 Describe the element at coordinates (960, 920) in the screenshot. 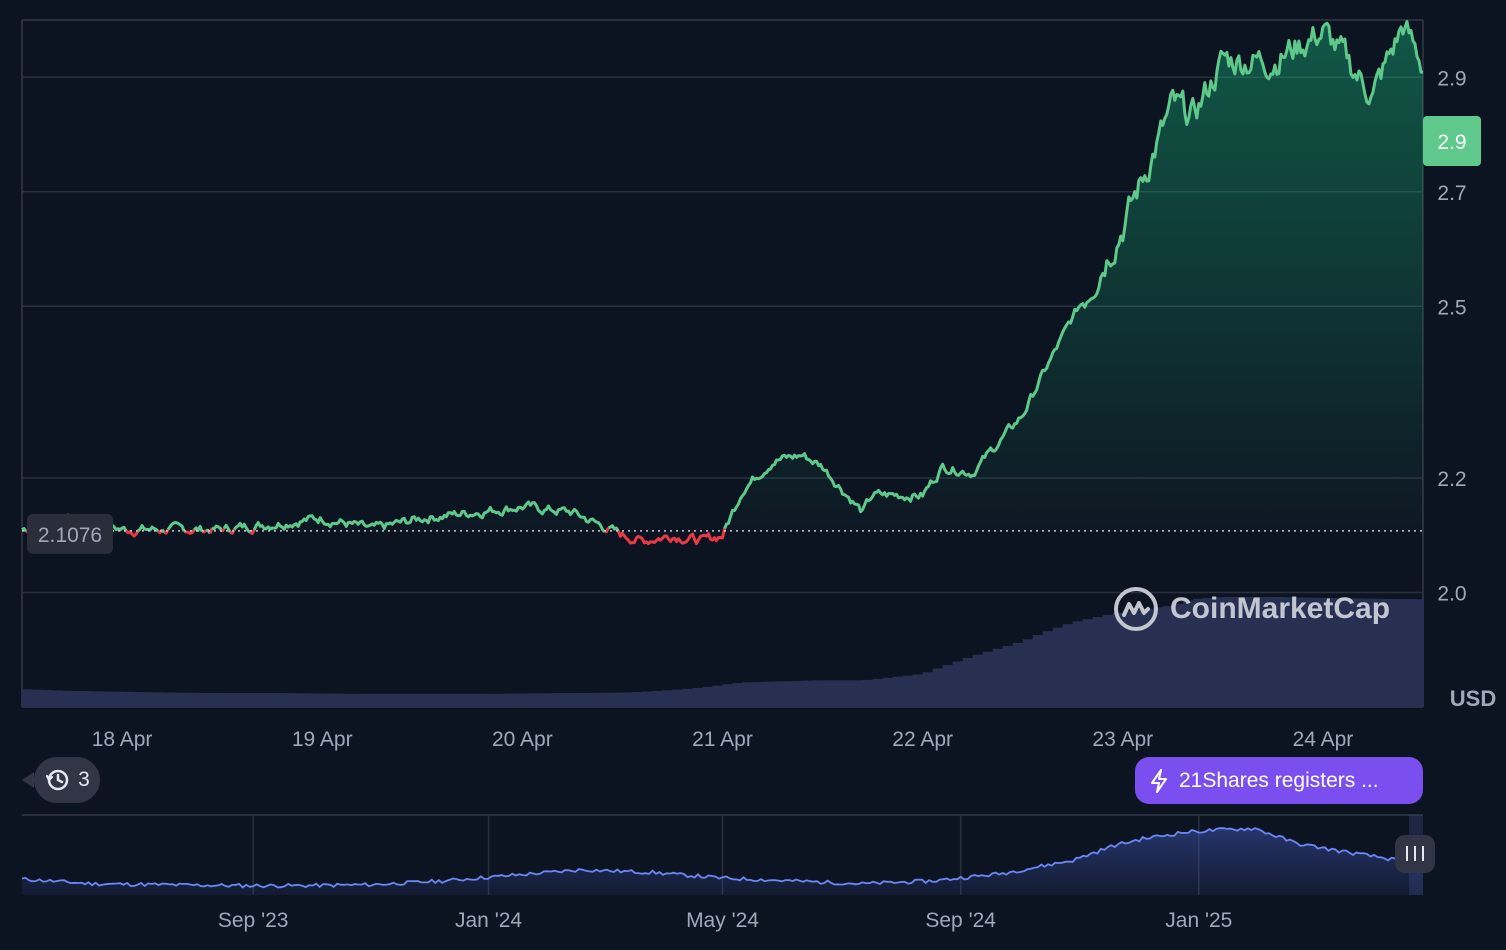

I see `navigator-tick-label: Sep '24` at that location.